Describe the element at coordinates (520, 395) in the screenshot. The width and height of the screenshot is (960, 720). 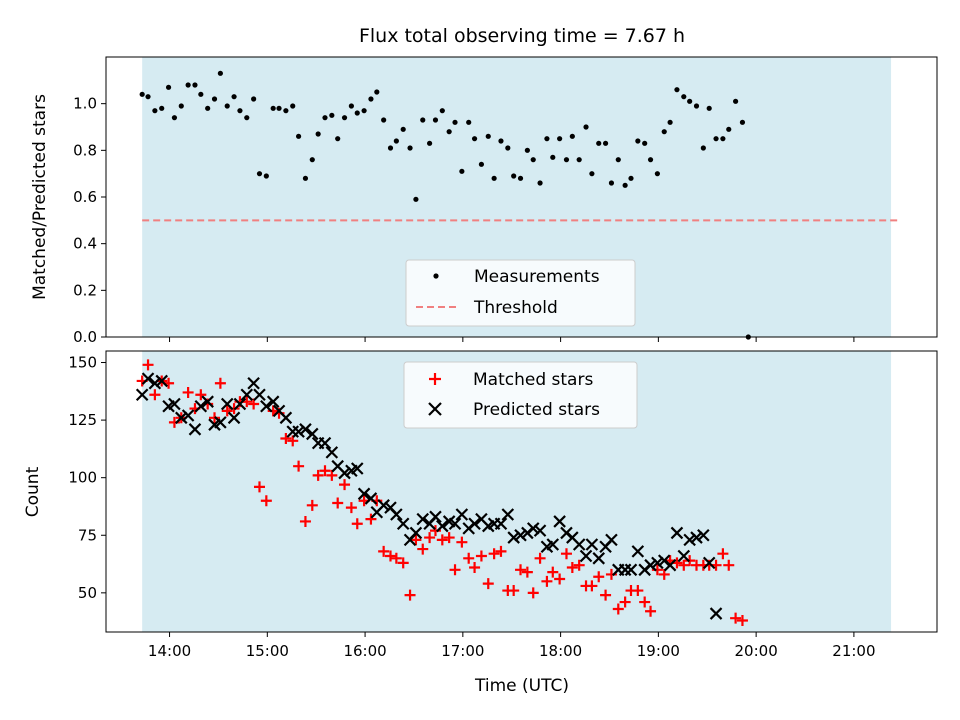
I see `bottom-legend: Matched stars Predicted stars` at that location.